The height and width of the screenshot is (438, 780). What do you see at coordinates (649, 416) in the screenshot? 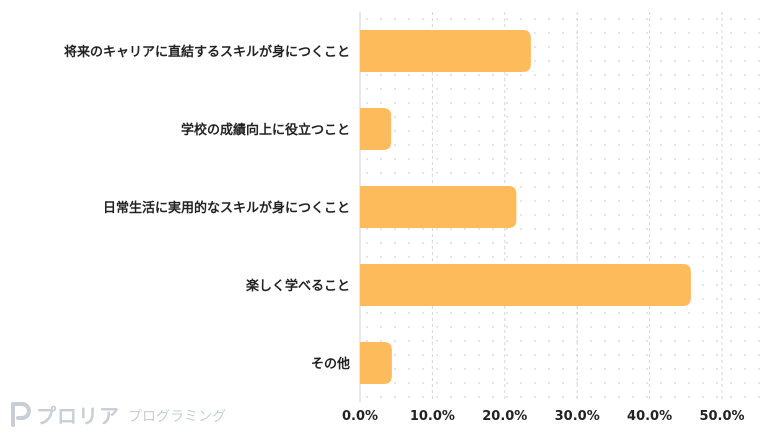
I see `x-tick-label: 40.0%` at bounding box center [649, 416].